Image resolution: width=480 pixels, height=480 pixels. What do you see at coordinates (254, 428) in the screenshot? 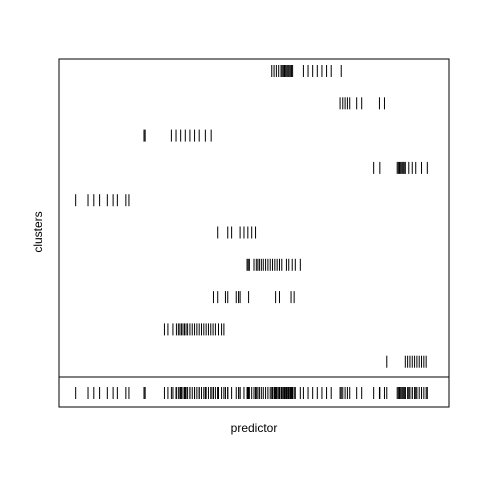
I see `x-axis-label: predictor` at bounding box center [254, 428].